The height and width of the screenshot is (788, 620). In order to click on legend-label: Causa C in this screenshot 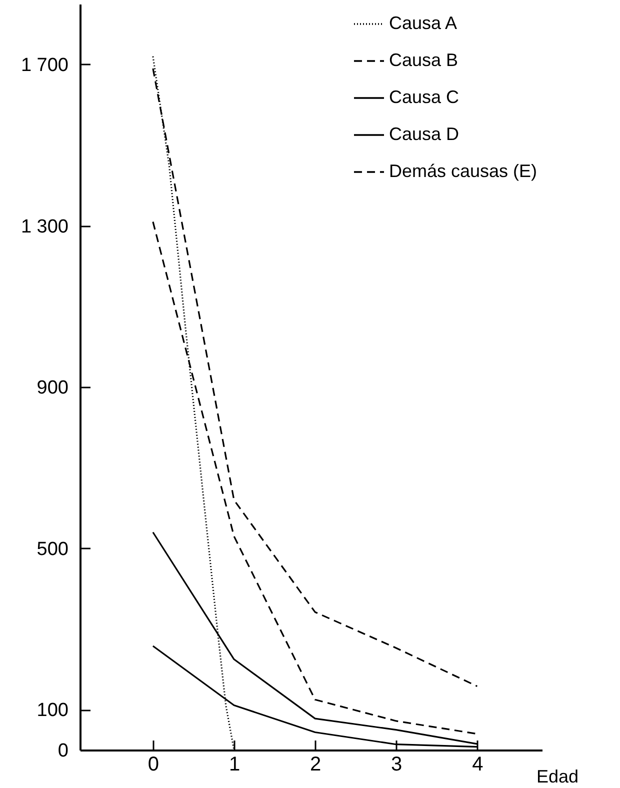, I will do `click(424, 97)`.